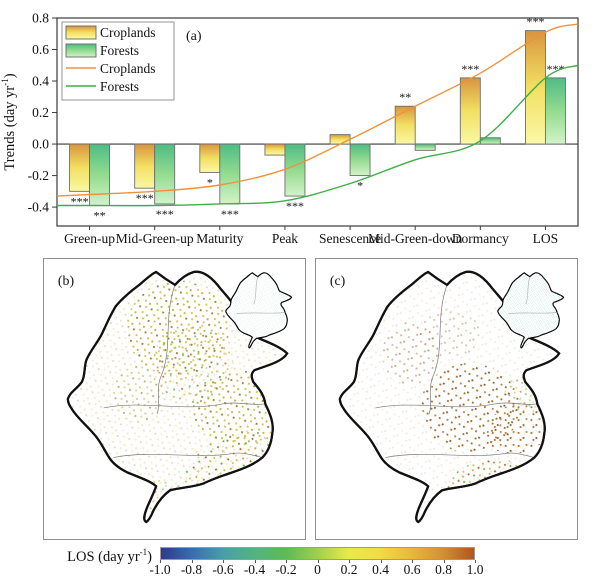  What do you see at coordinates (40, 81) in the screenshot?
I see `y-tick-label: 0.4` at bounding box center [40, 81].